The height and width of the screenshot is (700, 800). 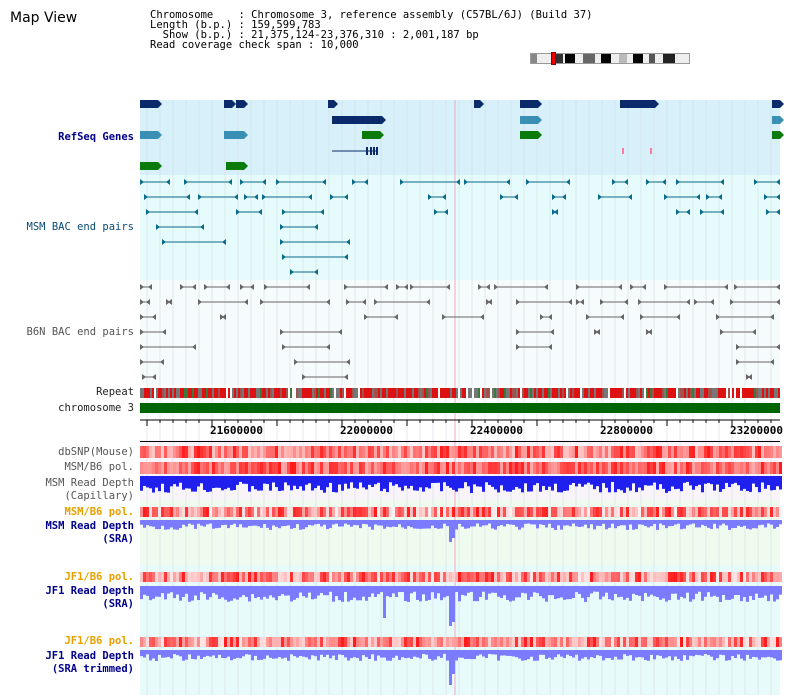 What do you see at coordinates (89, 526) in the screenshot?
I see `track-label-msm-depth-sra: MSM Read Depth` at bounding box center [89, 526].